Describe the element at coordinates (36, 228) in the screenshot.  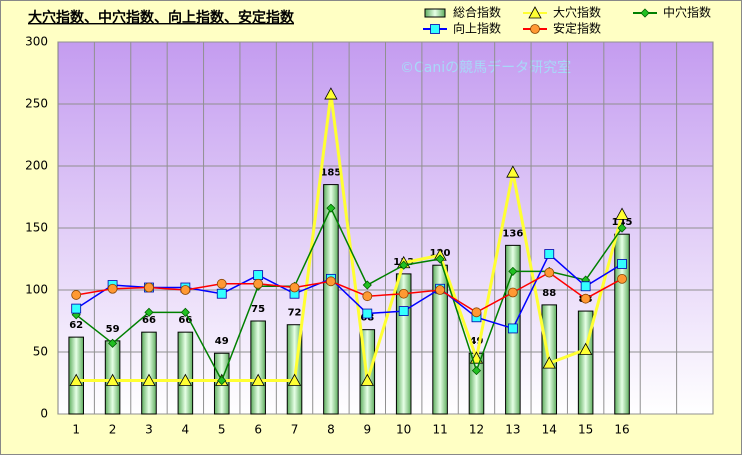
I see `y-tick-label: 150` at that location.